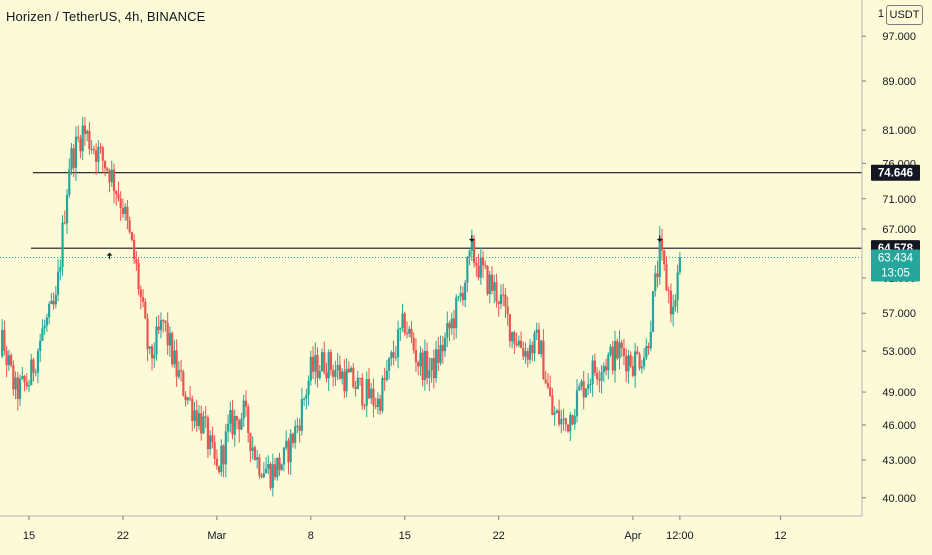 This screenshot has width=932, height=555. What do you see at coordinates (899, 461) in the screenshot?
I see `price-tick-label: 43.000` at bounding box center [899, 461].